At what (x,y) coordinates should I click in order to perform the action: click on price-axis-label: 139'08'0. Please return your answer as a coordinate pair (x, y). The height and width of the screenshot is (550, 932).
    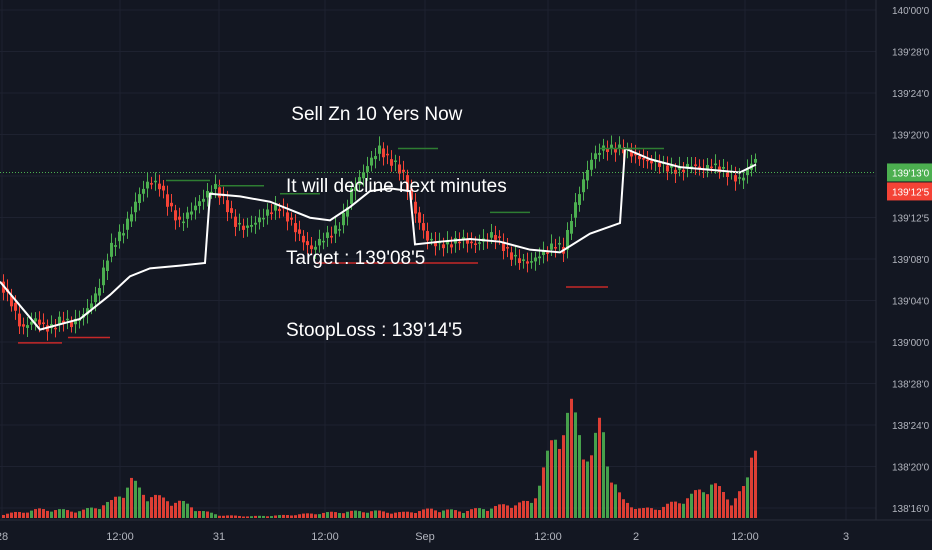
    Looking at the image, I should click on (911, 260).